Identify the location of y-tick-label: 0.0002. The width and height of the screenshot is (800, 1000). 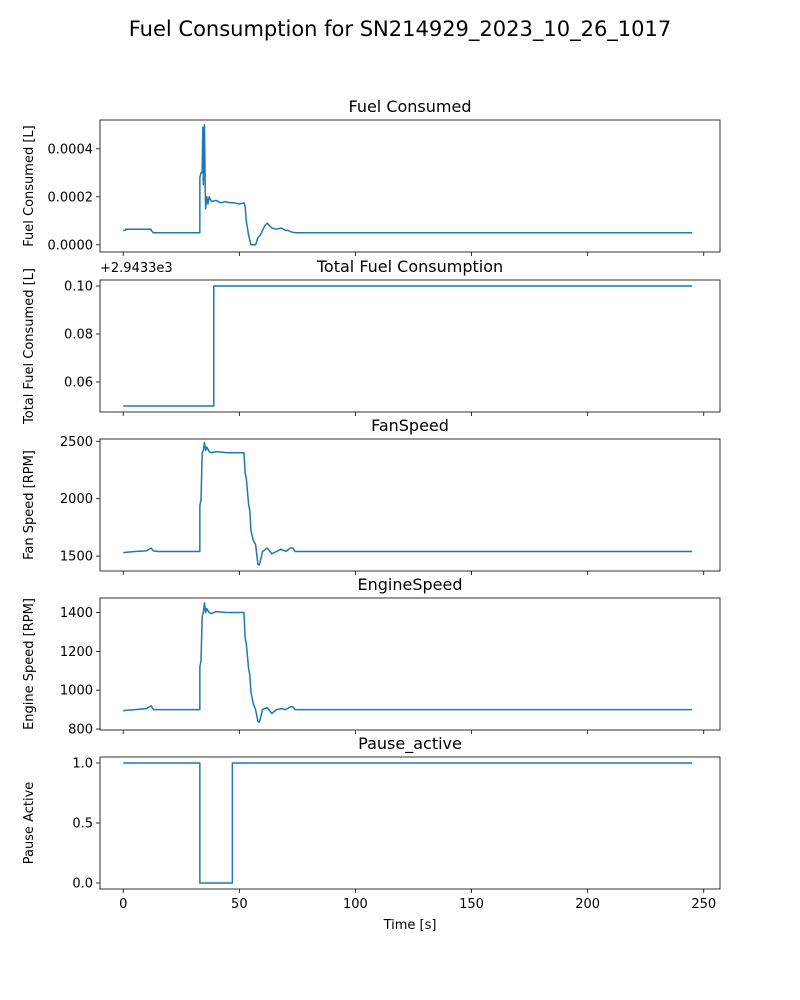
(71, 197).